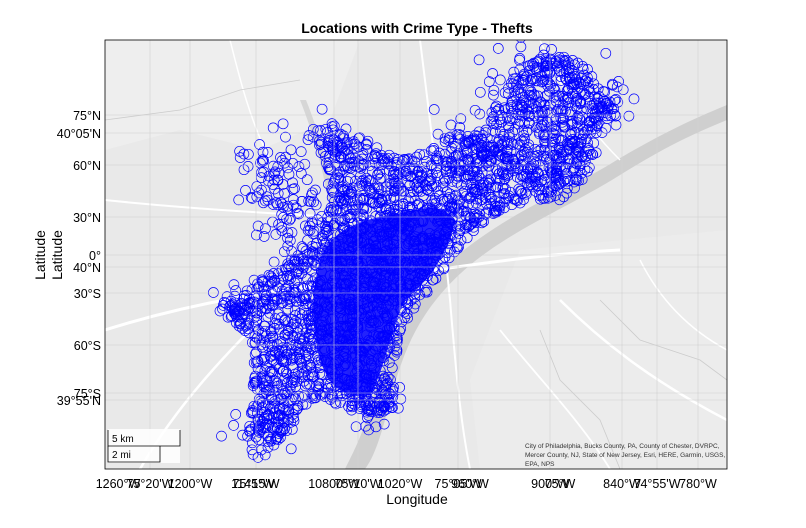 This screenshot has height=528, width=806. I want to click on x-tick-label: 1200°W, so click(190, 484).